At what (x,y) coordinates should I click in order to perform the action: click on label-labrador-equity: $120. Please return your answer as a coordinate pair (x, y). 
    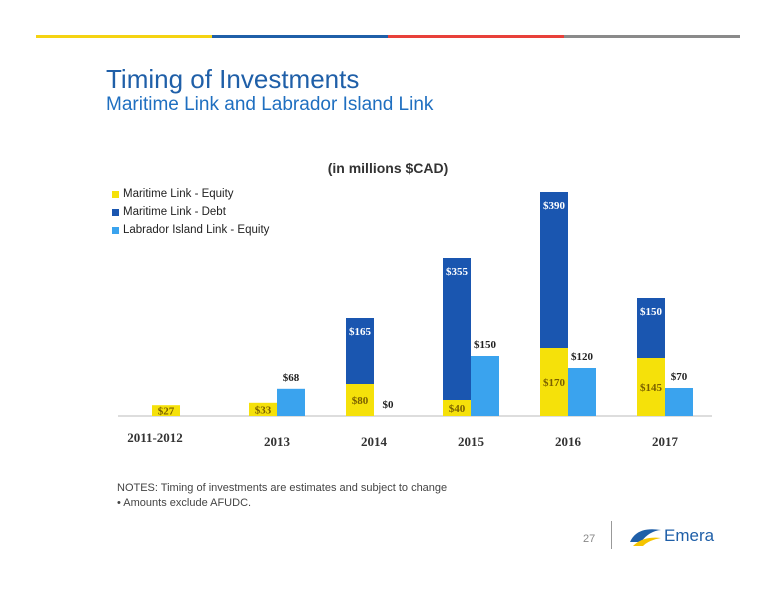
    Looking at the image, I should click on (582, 357).